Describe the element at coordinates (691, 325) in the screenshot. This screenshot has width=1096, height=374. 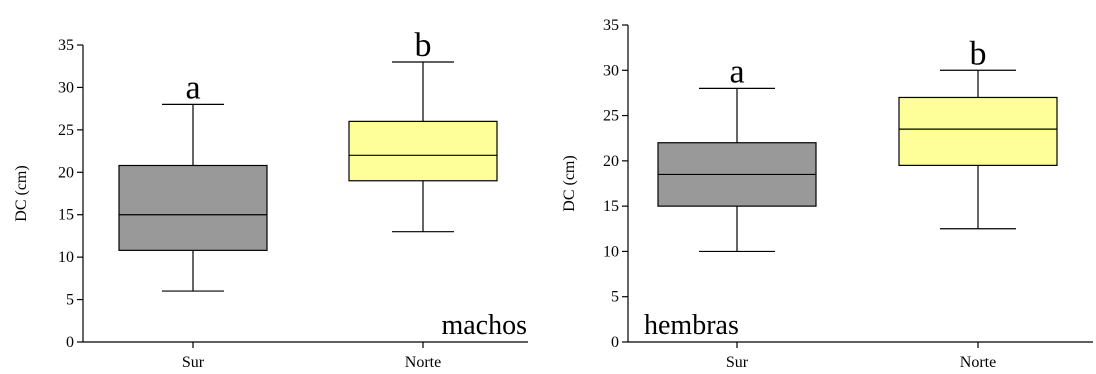
I see `panel-annotation: hembras` at that location.